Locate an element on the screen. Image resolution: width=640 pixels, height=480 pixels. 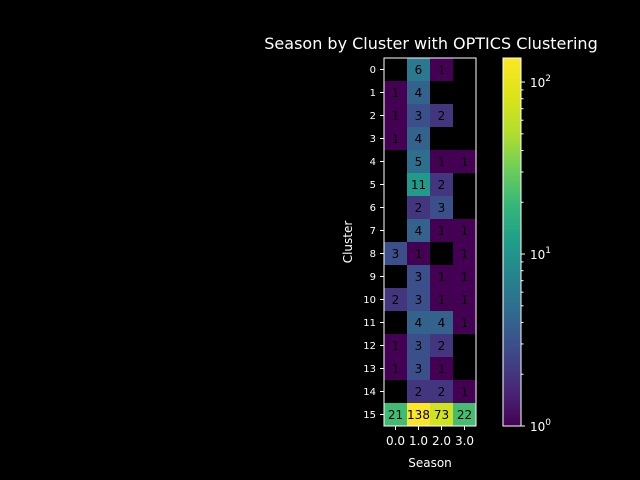
heatmap-frame is located at coordinates (430, 242).